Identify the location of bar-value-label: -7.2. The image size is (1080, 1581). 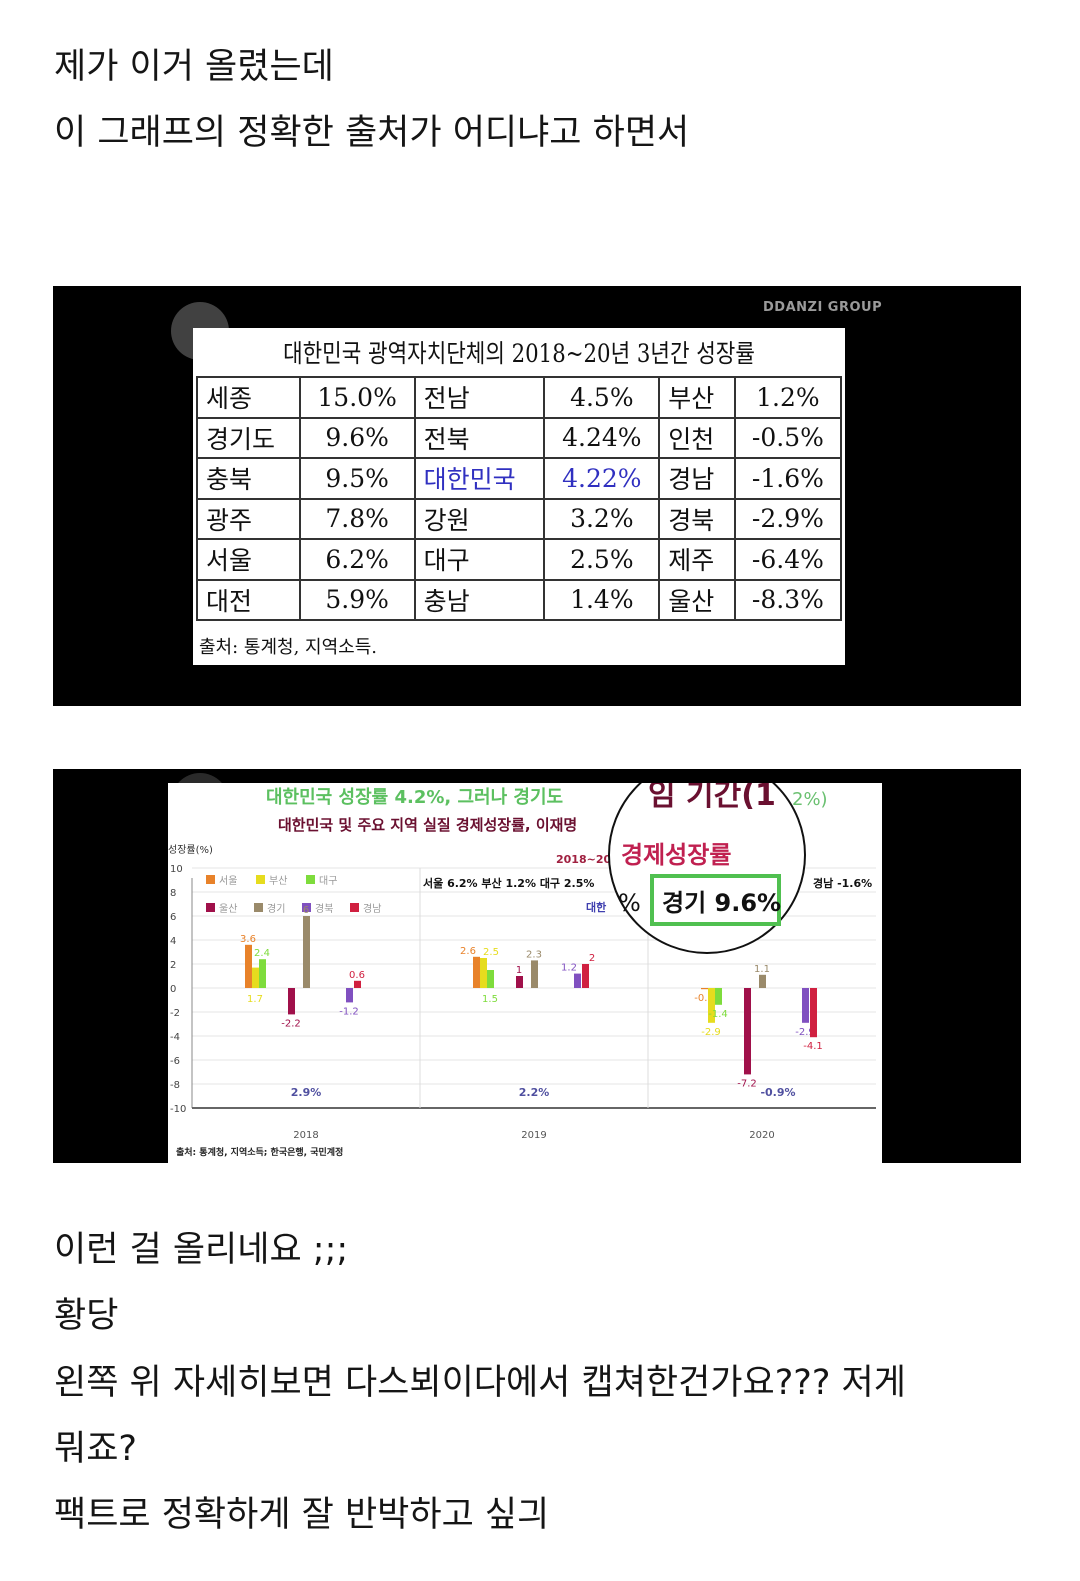
(747, 1083).